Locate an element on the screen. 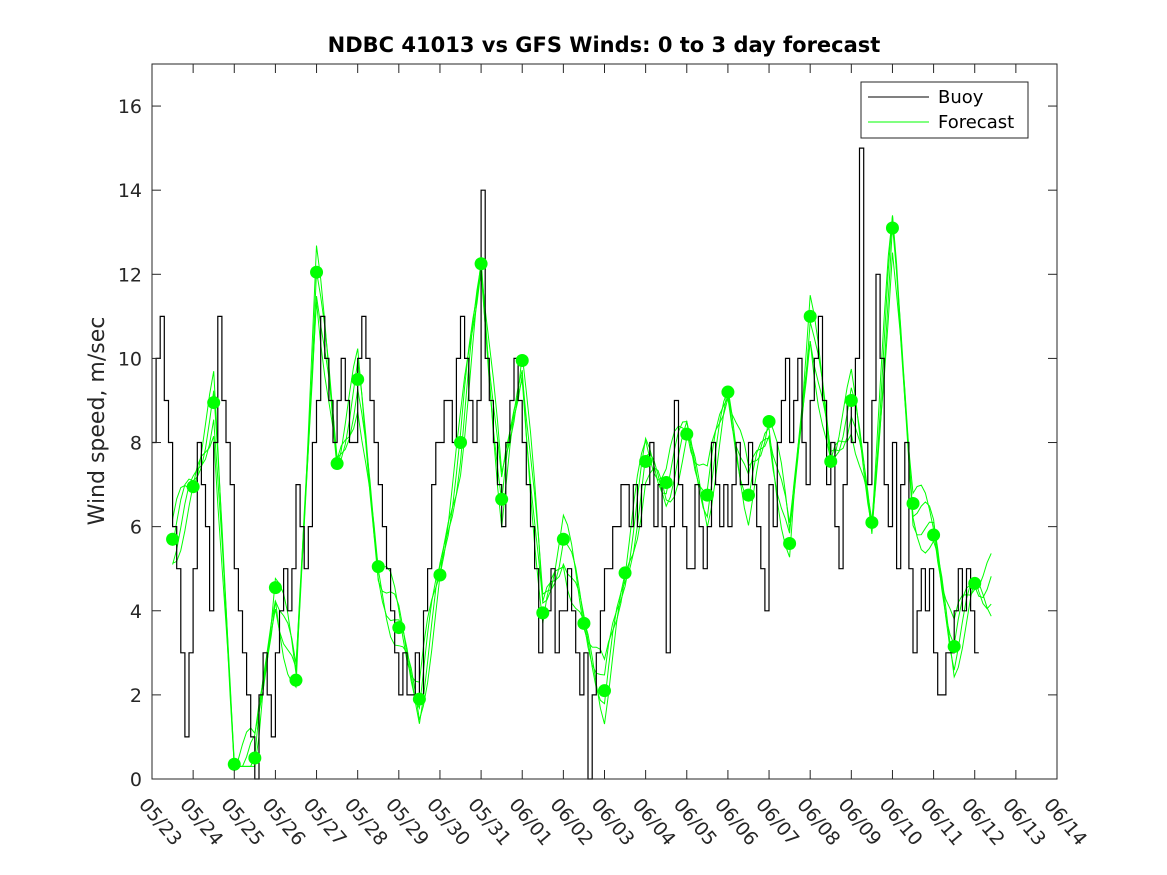  legend: Buoy Forecast is located at coordinates (944, 110).